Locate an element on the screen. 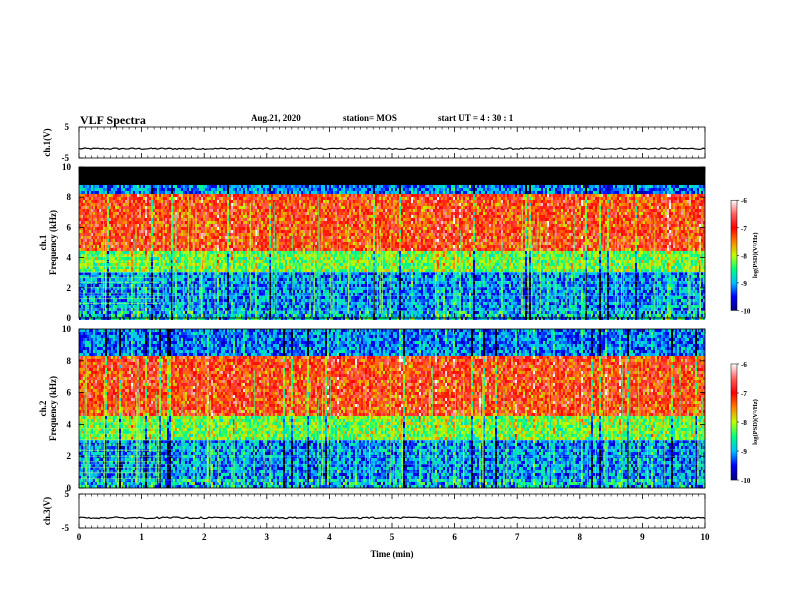 The image size is (792, 612). date-label: Aug.21, 2020 is located at coordinates (276, 118).